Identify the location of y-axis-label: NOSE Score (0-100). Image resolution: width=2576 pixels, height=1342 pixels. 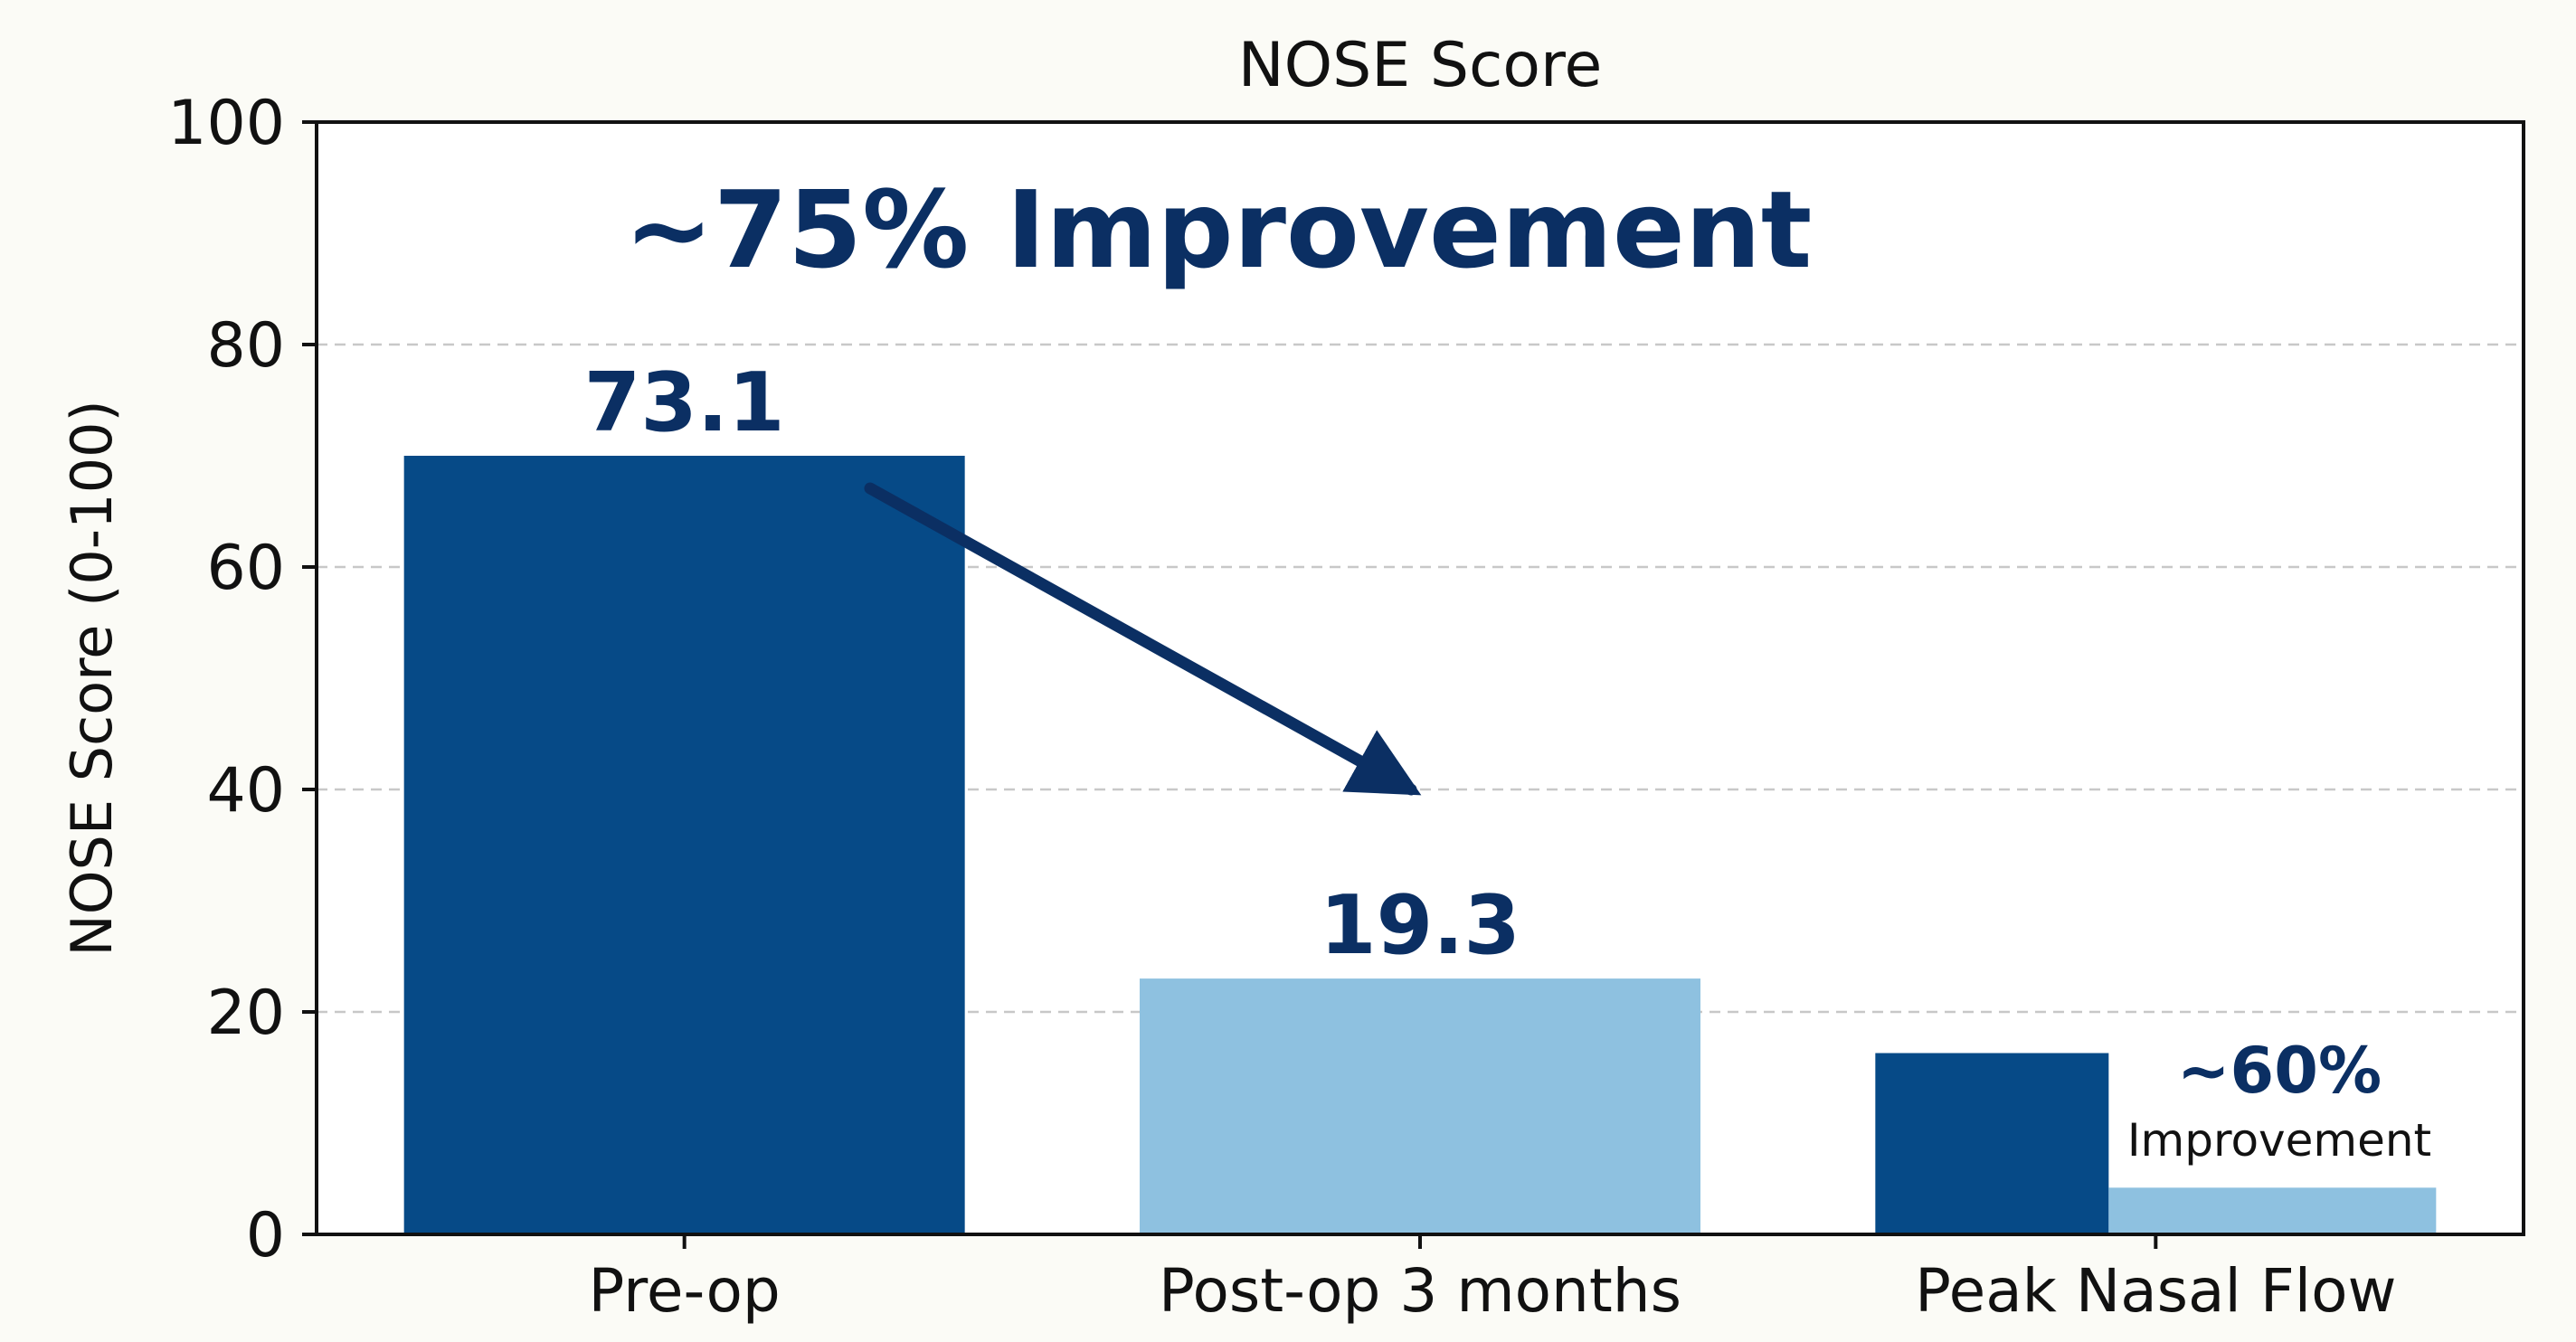
(92, 678).